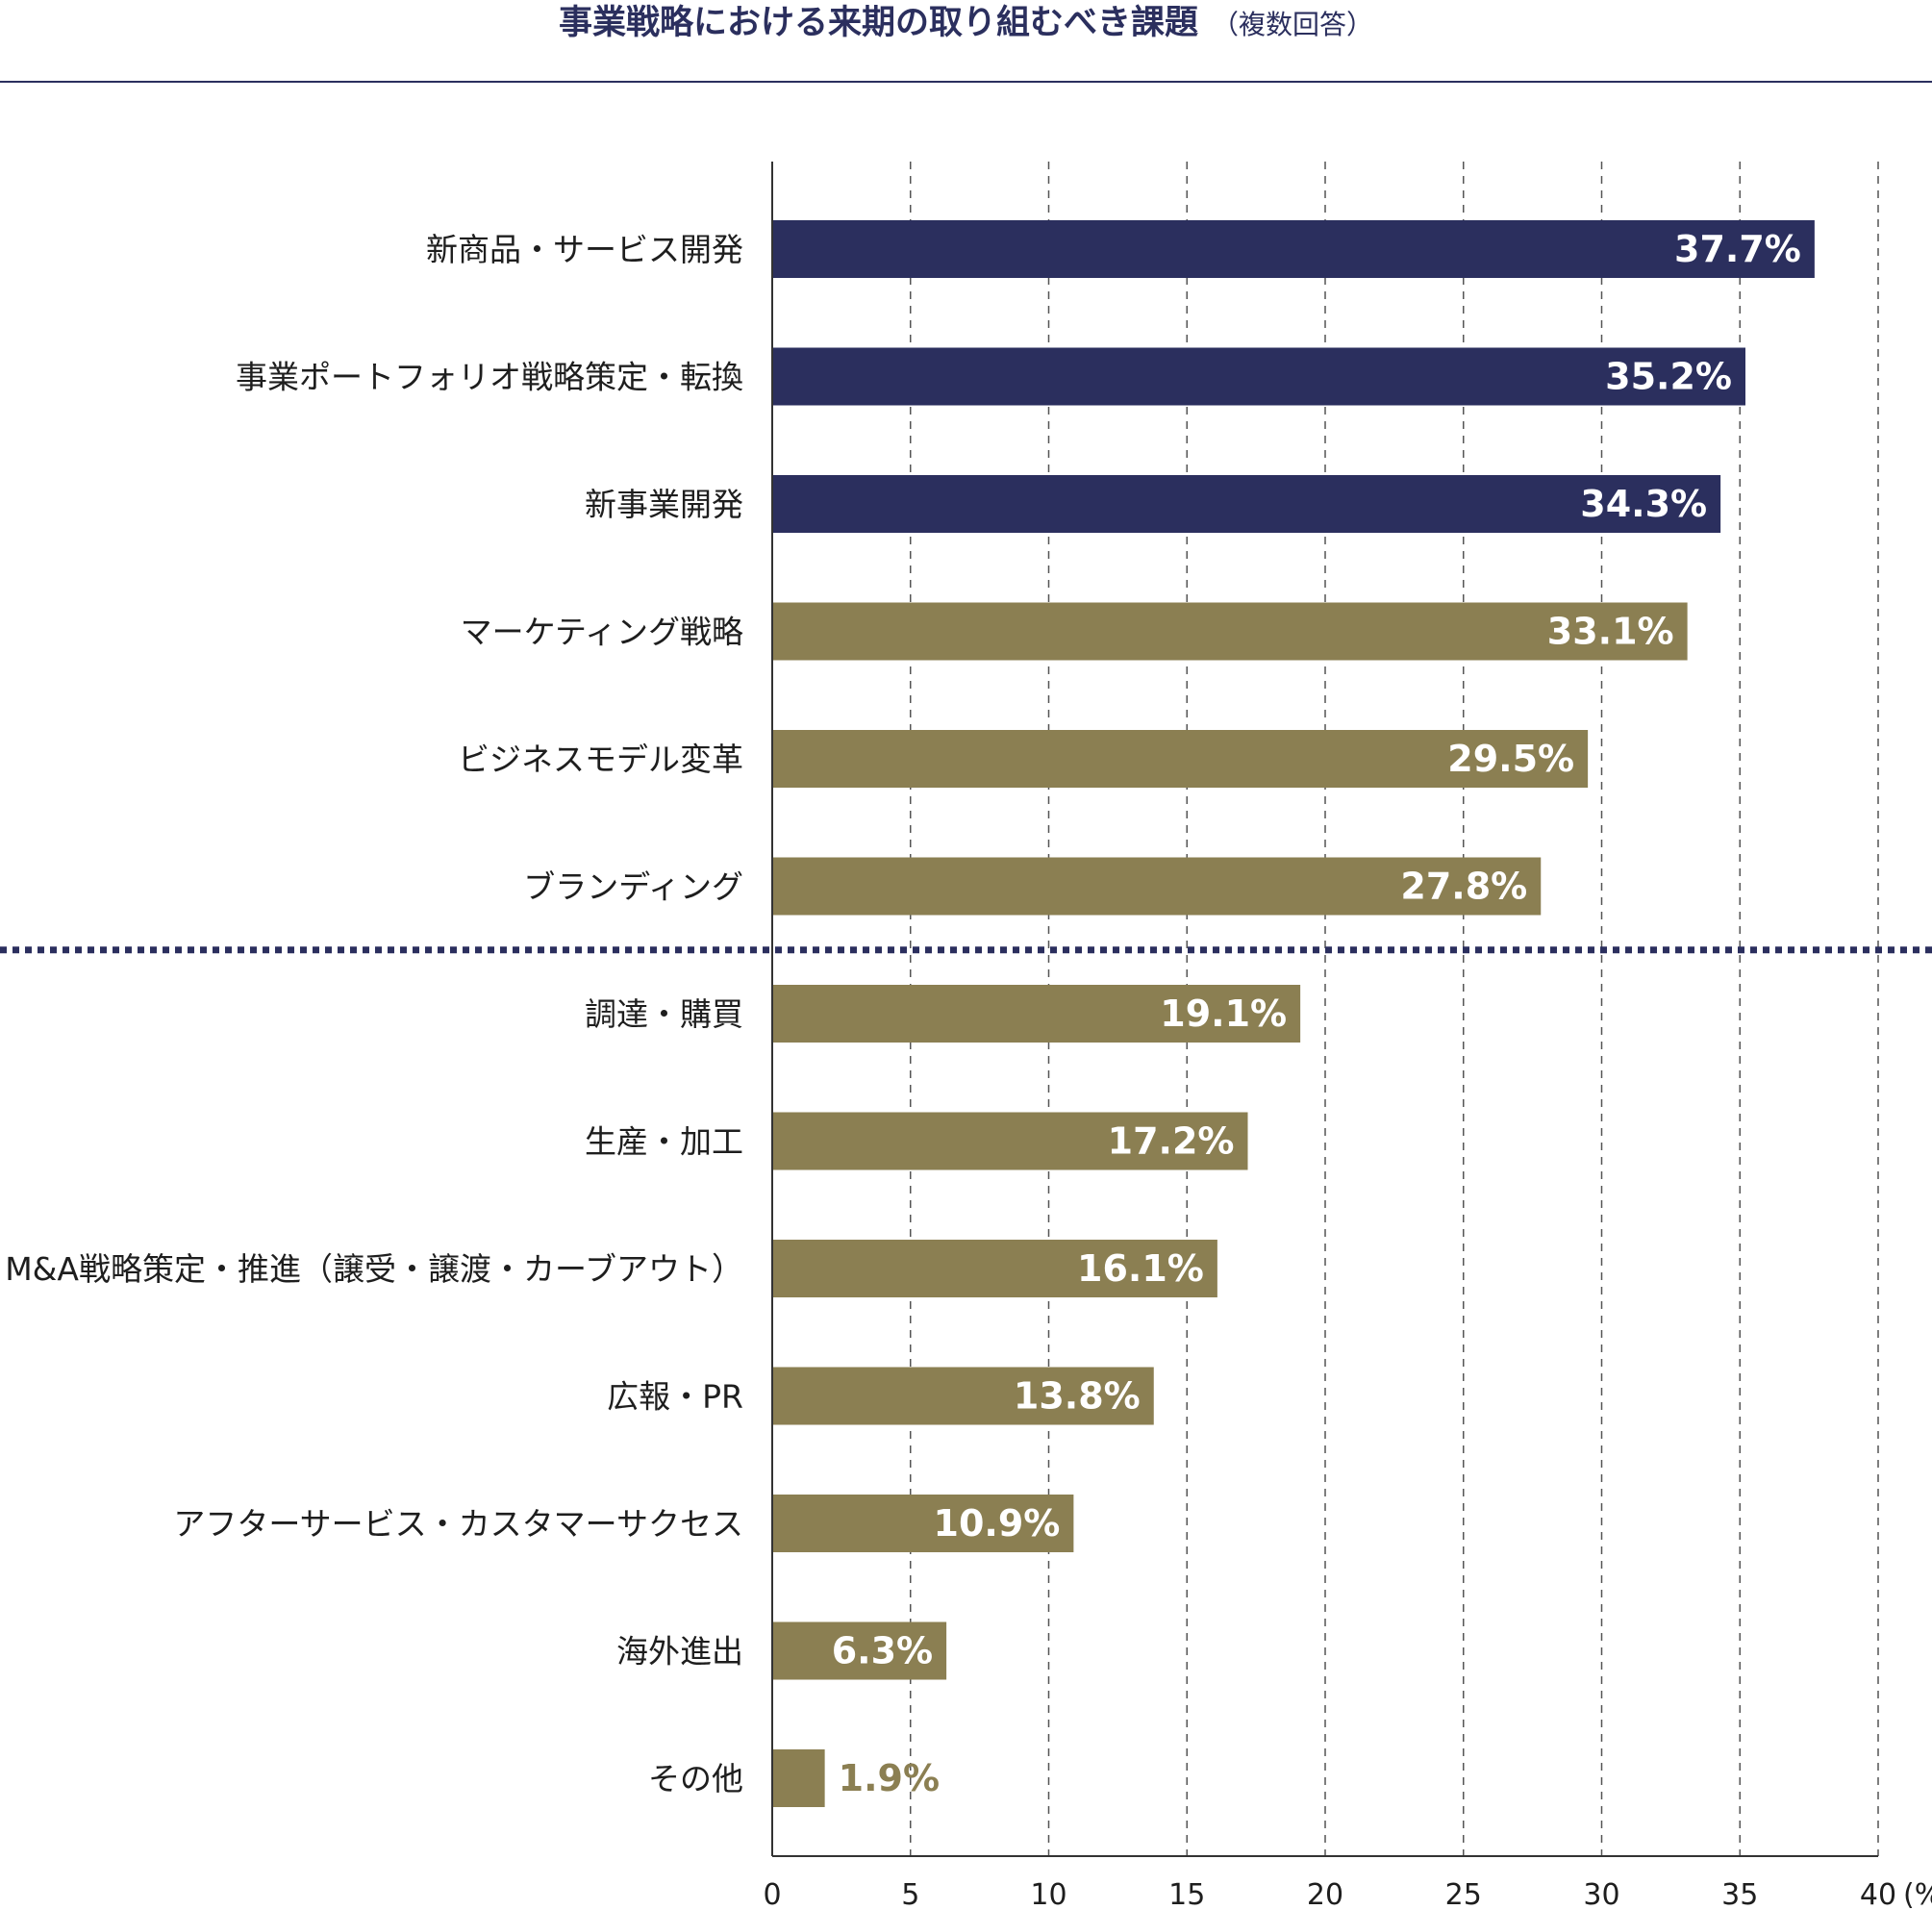 Image resolution: width=1932 pixels, height=1910 pixels. Describe the element at coordinates (1643, 504) in the screenshot. I see `value-label: 34.3%` at that location.